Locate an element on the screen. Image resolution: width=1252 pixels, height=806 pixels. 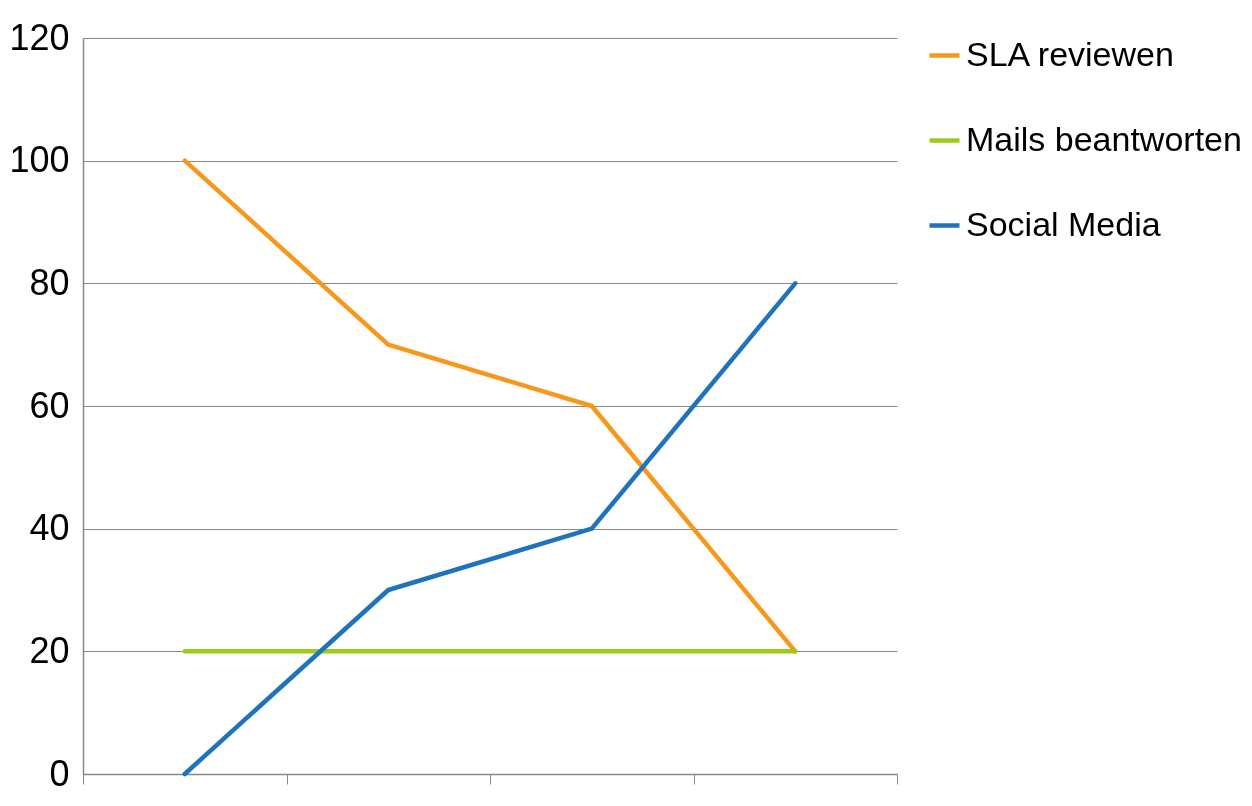
y-tick-label: 0 is located at coordinates (59, 773).